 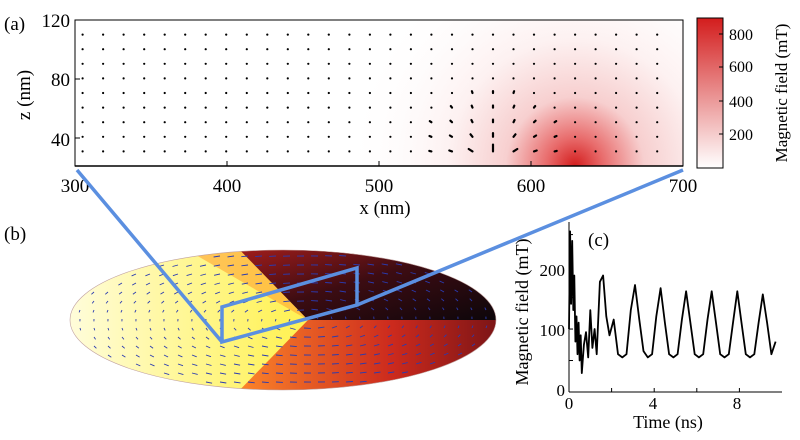 What do you see at coordinates (672, 302) in the screenshot?
I see `series-line-magnetic-field` at bounding box center [672, 302].